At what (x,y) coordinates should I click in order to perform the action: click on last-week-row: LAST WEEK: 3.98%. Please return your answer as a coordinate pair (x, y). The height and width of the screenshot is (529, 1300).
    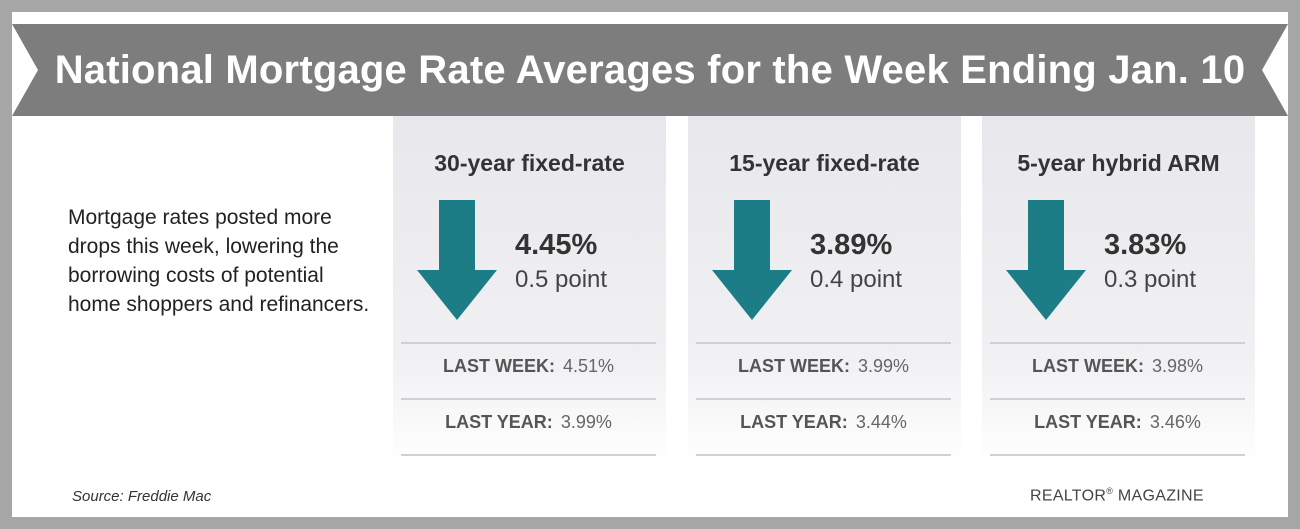
    Looking at the image, I should click on (1117, 365).